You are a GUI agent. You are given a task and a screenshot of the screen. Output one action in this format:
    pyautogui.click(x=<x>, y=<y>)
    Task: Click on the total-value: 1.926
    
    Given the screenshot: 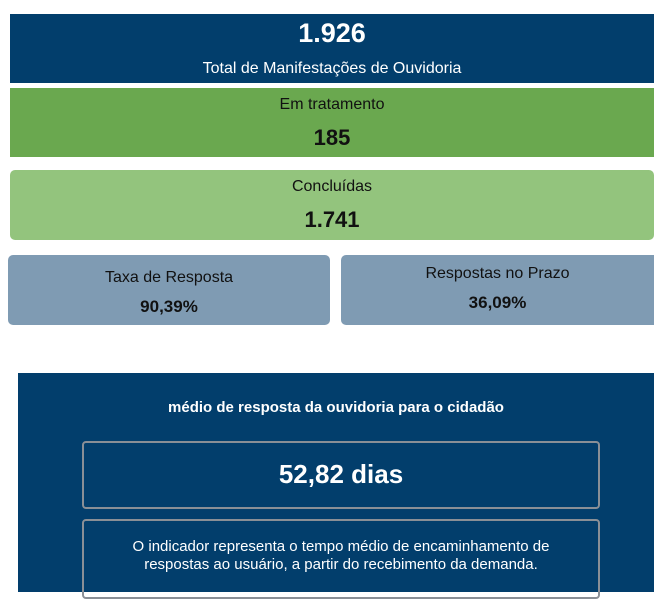 What is the action you would take?
    pyautogui.click(x=332, y=33)
    